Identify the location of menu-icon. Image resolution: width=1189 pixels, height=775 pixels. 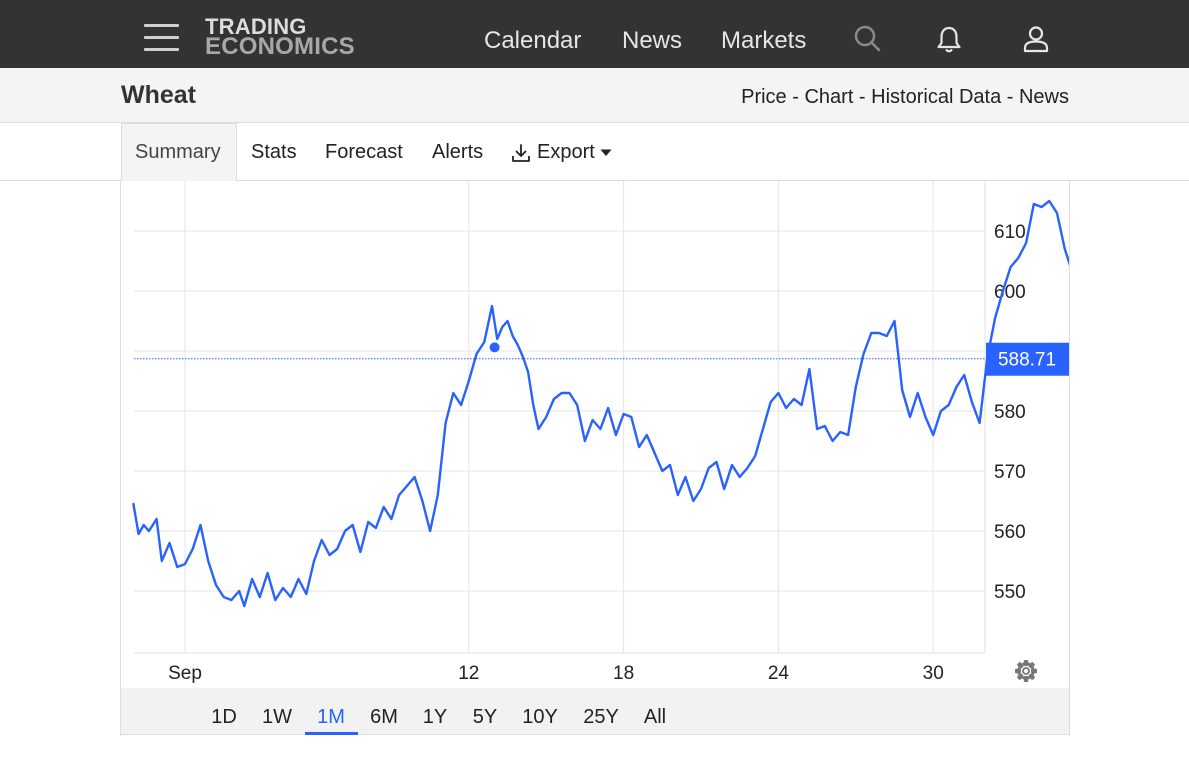
(161, 38).